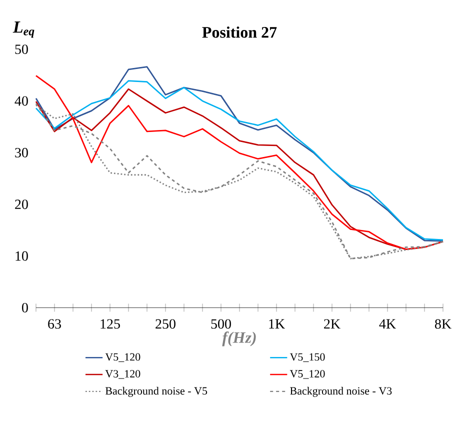 Image resolution: width=454 pixels, height=428 pixels. What do you see at coordinates (341, 391) in the screenshot?
I see `legend-label: Background noise - V3` at bounding box center [341, 391].